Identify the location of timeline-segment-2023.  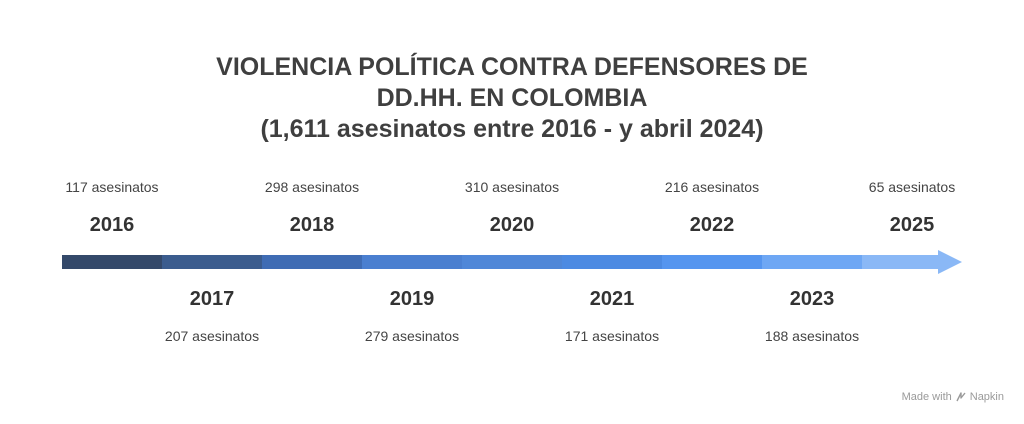
(812, 262).